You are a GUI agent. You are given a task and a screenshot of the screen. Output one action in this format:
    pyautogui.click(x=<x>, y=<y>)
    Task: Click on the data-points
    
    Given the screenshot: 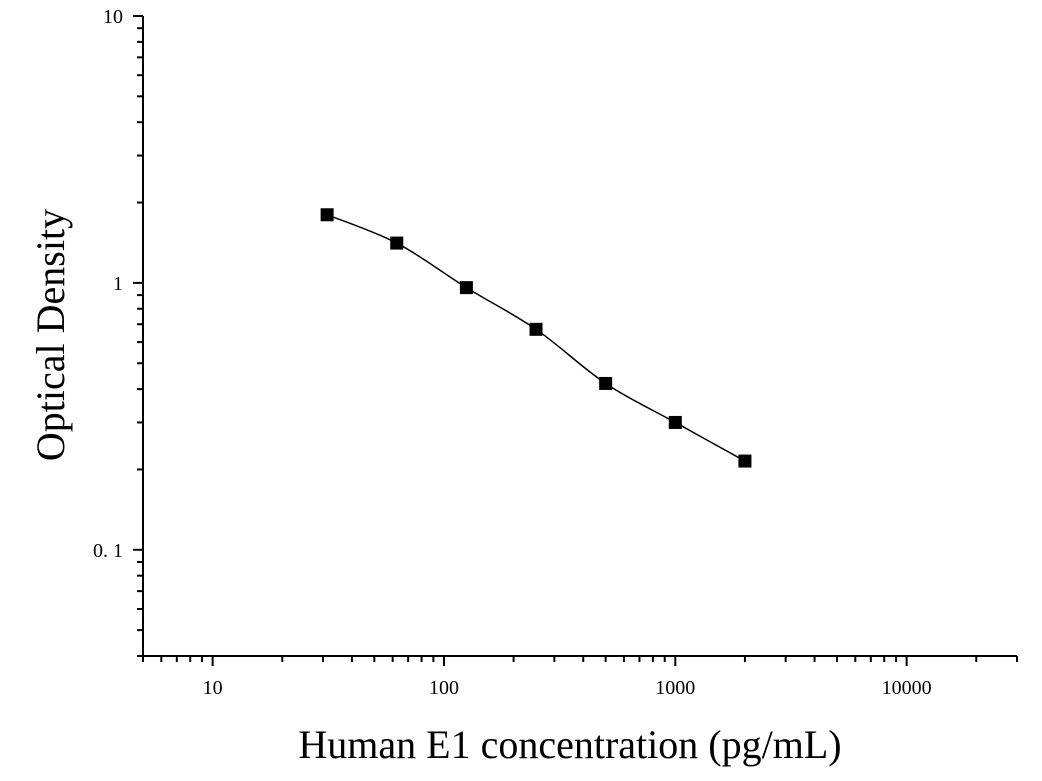 What is the action you would take?
    pyautogui.click(x=536, y=338)
    